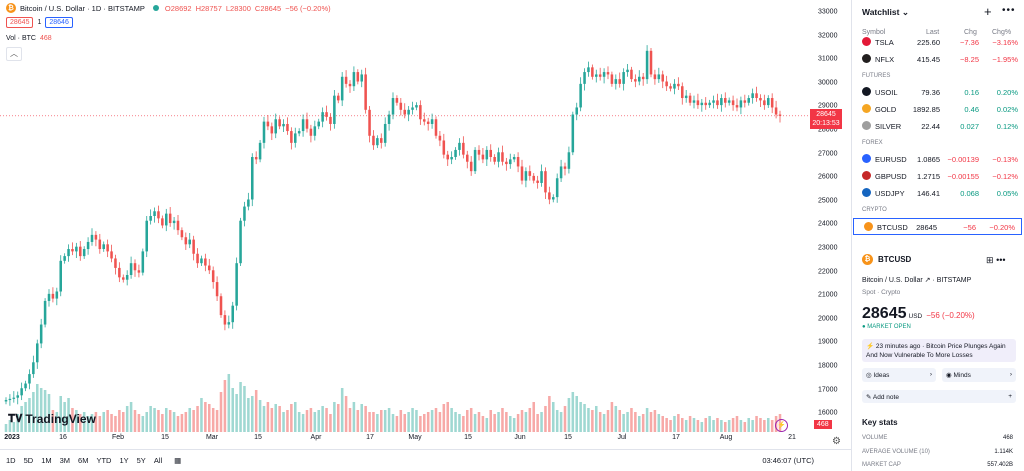  Describe the element at coordinates (14, 54) in the screenshot. I see `collapse-legend-button: ︿` at that location.